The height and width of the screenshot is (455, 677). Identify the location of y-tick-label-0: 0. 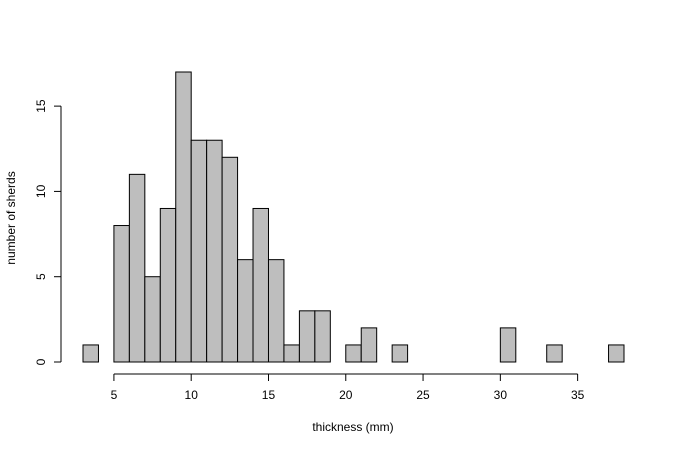
(41, 361).